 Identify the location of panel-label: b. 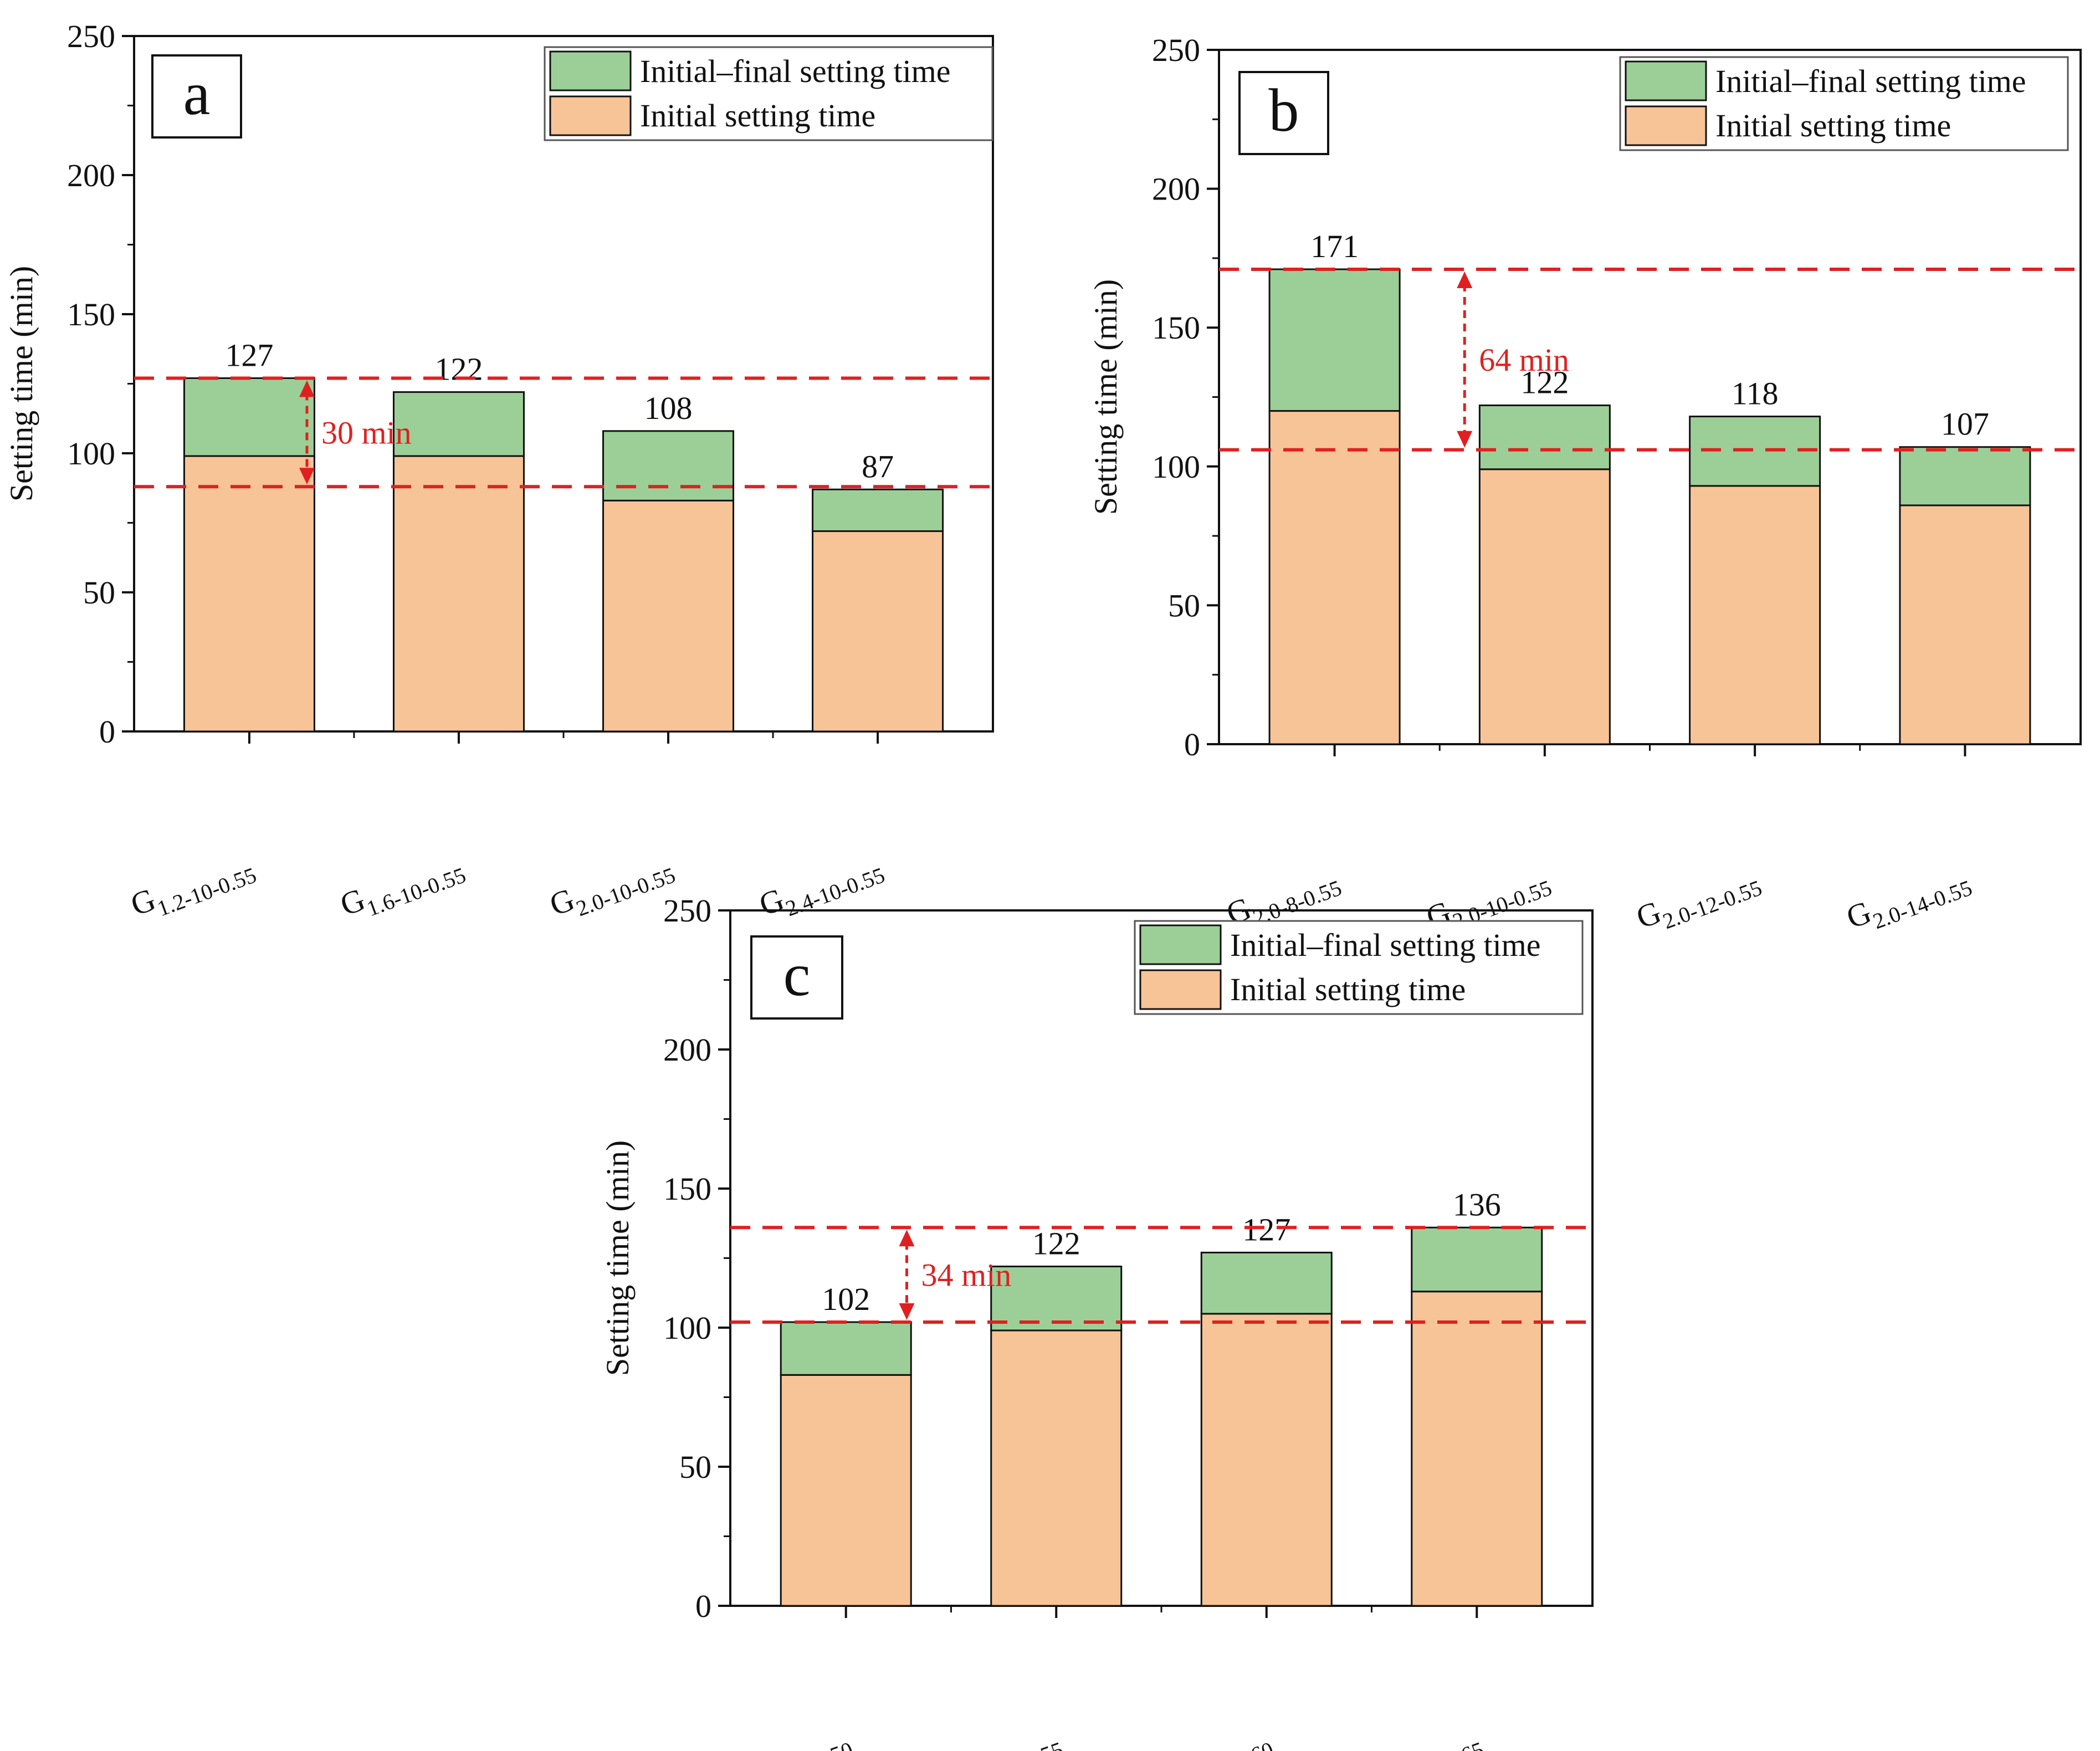
(1284, 110).